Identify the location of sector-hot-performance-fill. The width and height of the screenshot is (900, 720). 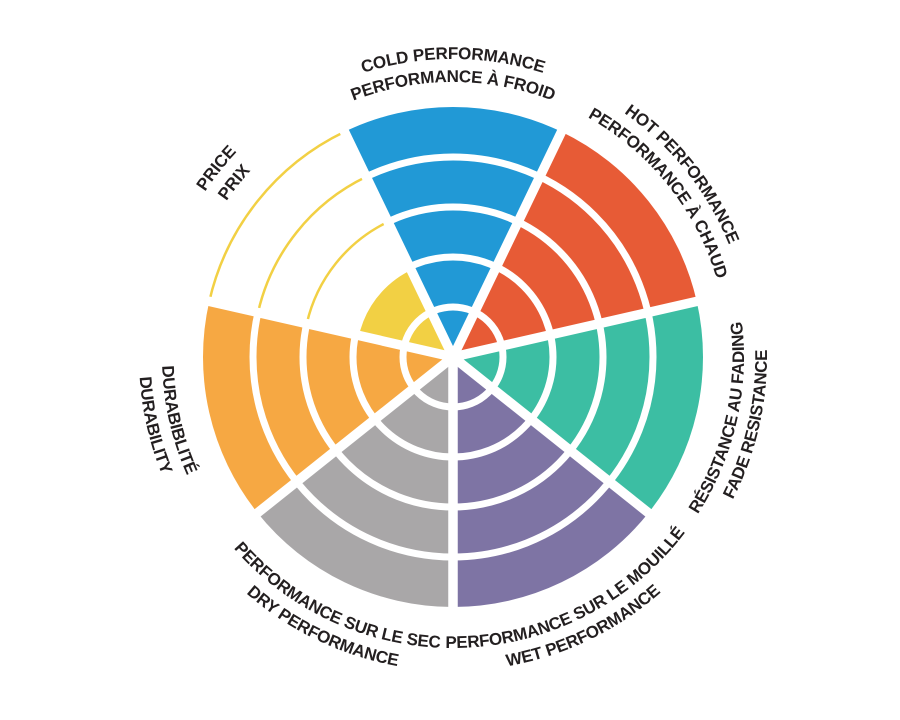
(575, 244).